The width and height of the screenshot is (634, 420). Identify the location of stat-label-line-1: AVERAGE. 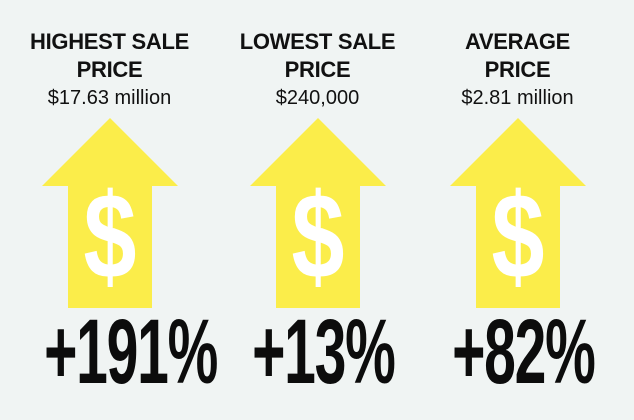
(517, 41).